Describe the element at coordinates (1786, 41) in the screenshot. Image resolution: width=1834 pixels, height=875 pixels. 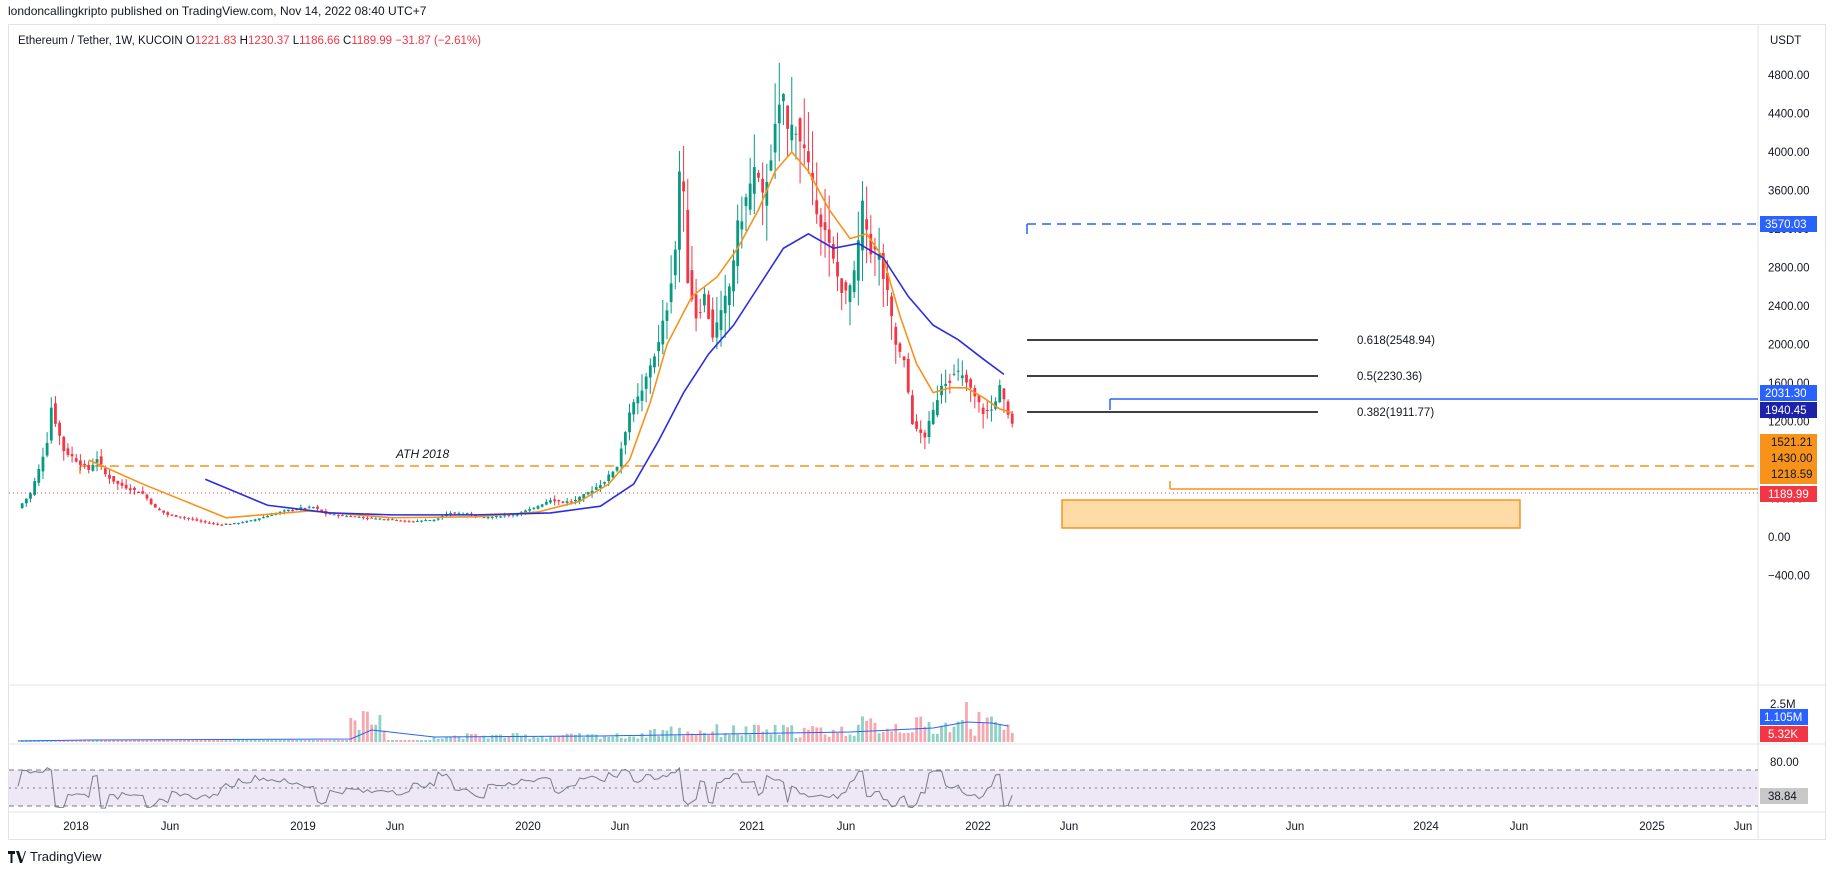
I see `currency-label: USDT` at that location.